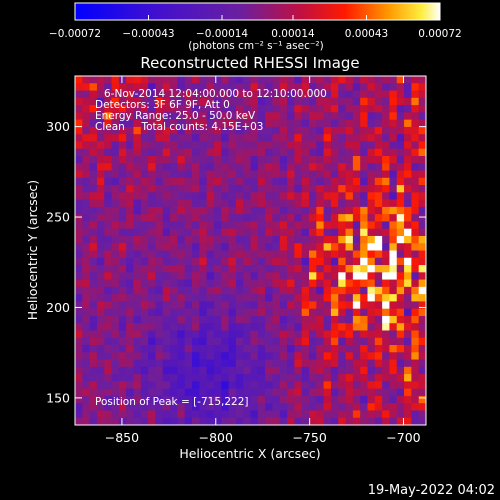 The height and width of the screenshot is (500, 500). Describe the element at coordinates (216, 437) in the screenshot. I see `x-tick-label: −800` at that location.